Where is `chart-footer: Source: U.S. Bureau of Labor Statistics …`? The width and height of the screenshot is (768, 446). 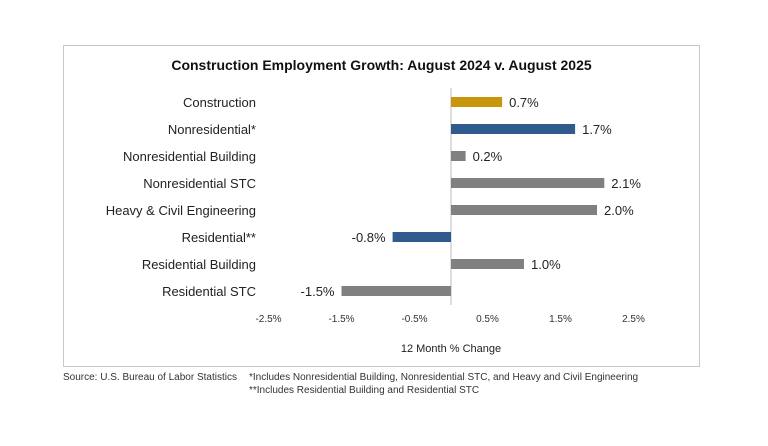 chart-footer: Source: U.S. Bureau of Labor Statistics … is located at coordinates (350, 384).